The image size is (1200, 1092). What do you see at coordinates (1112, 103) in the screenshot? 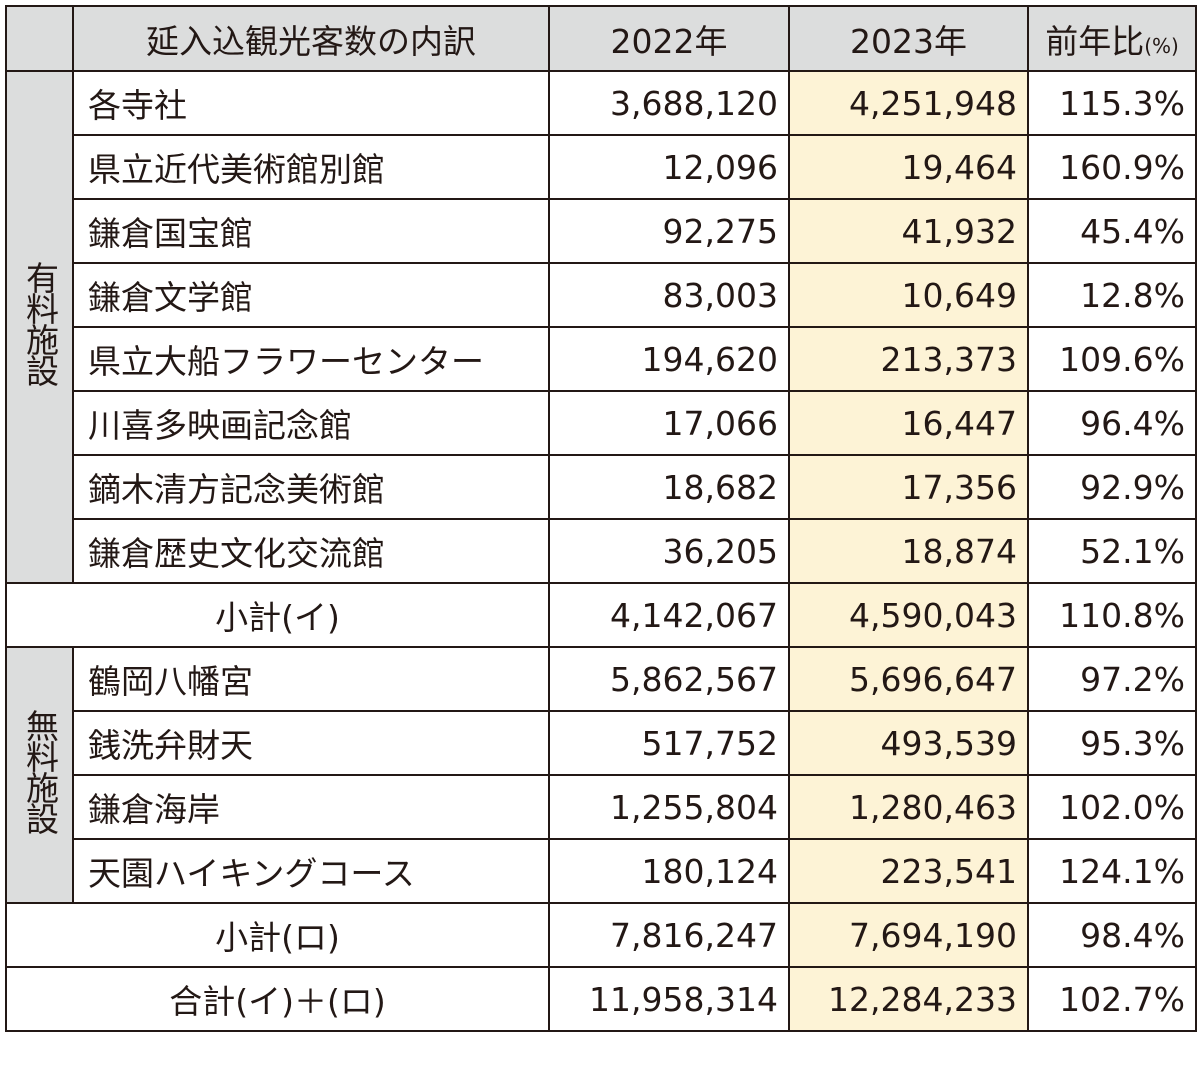
I see `ratio-value: 115.3%` at bounding box center [1112, 103].